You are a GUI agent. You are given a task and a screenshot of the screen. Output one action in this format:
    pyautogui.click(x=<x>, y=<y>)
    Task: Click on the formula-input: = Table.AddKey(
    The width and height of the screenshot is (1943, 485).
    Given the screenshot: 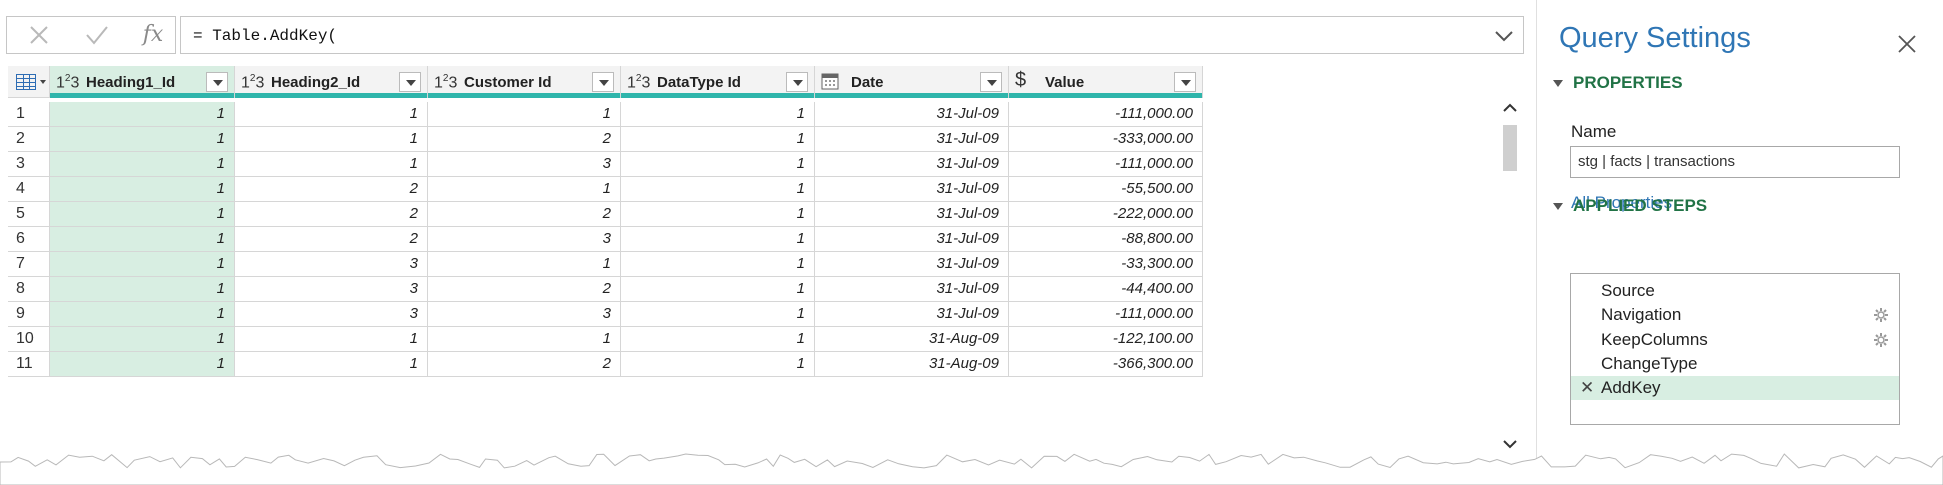 What is the action you would take?
    pyautogui.click(x=852, y=35)
    